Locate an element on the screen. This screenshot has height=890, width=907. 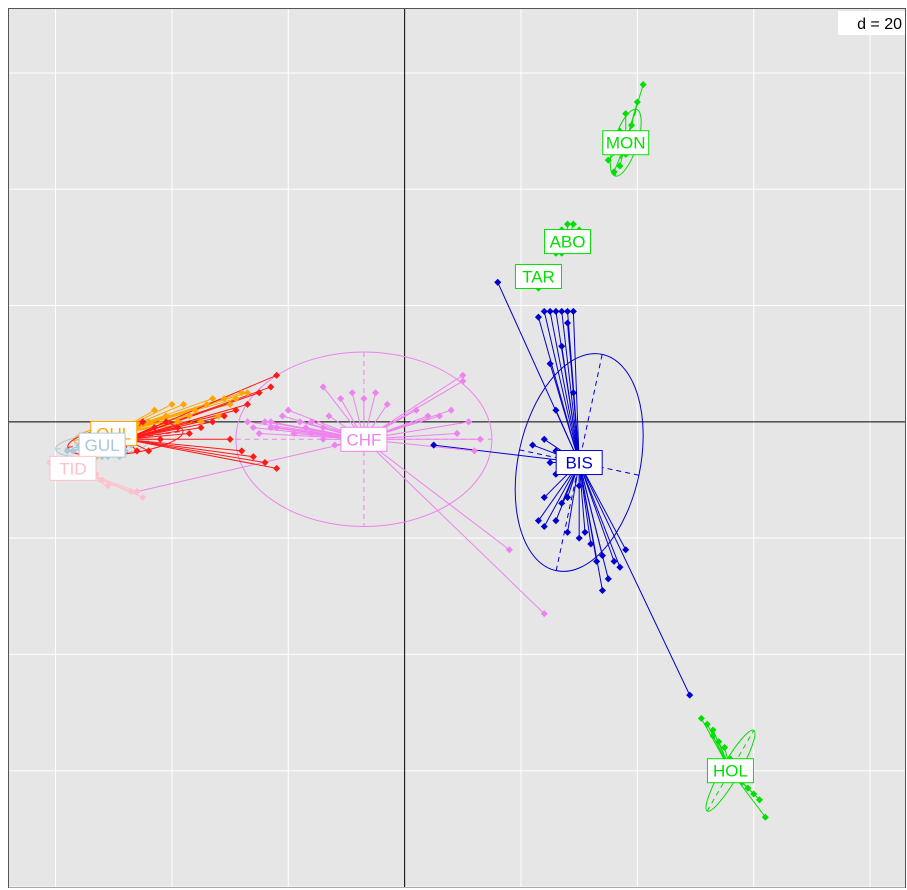
label-text: GUL is located at coordinates (102, 445).